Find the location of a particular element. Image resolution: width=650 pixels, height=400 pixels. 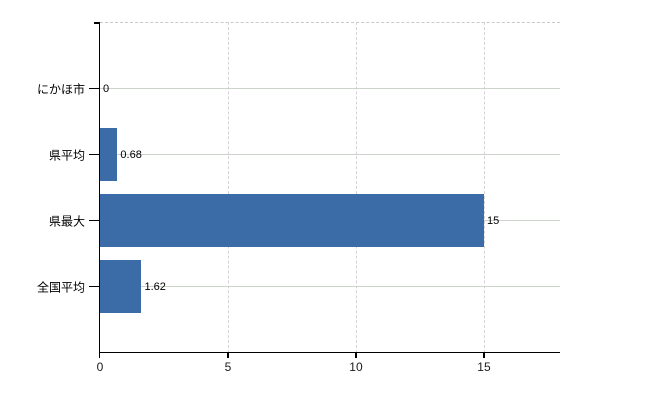

value-label: 0.68 is located at coordinates (131, 154).